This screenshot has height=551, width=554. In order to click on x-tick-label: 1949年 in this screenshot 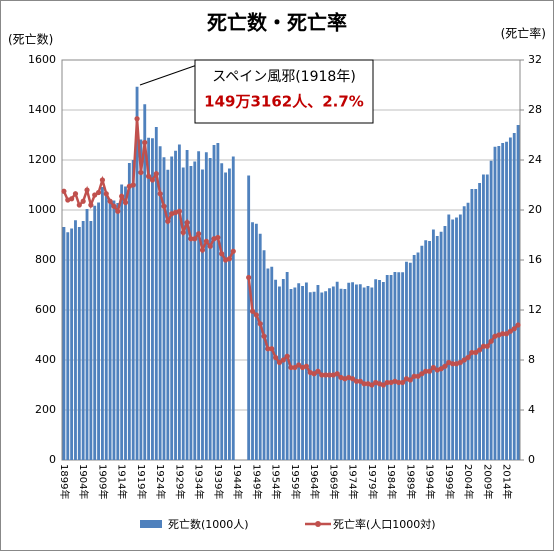, I will do `click(256, 481)`.